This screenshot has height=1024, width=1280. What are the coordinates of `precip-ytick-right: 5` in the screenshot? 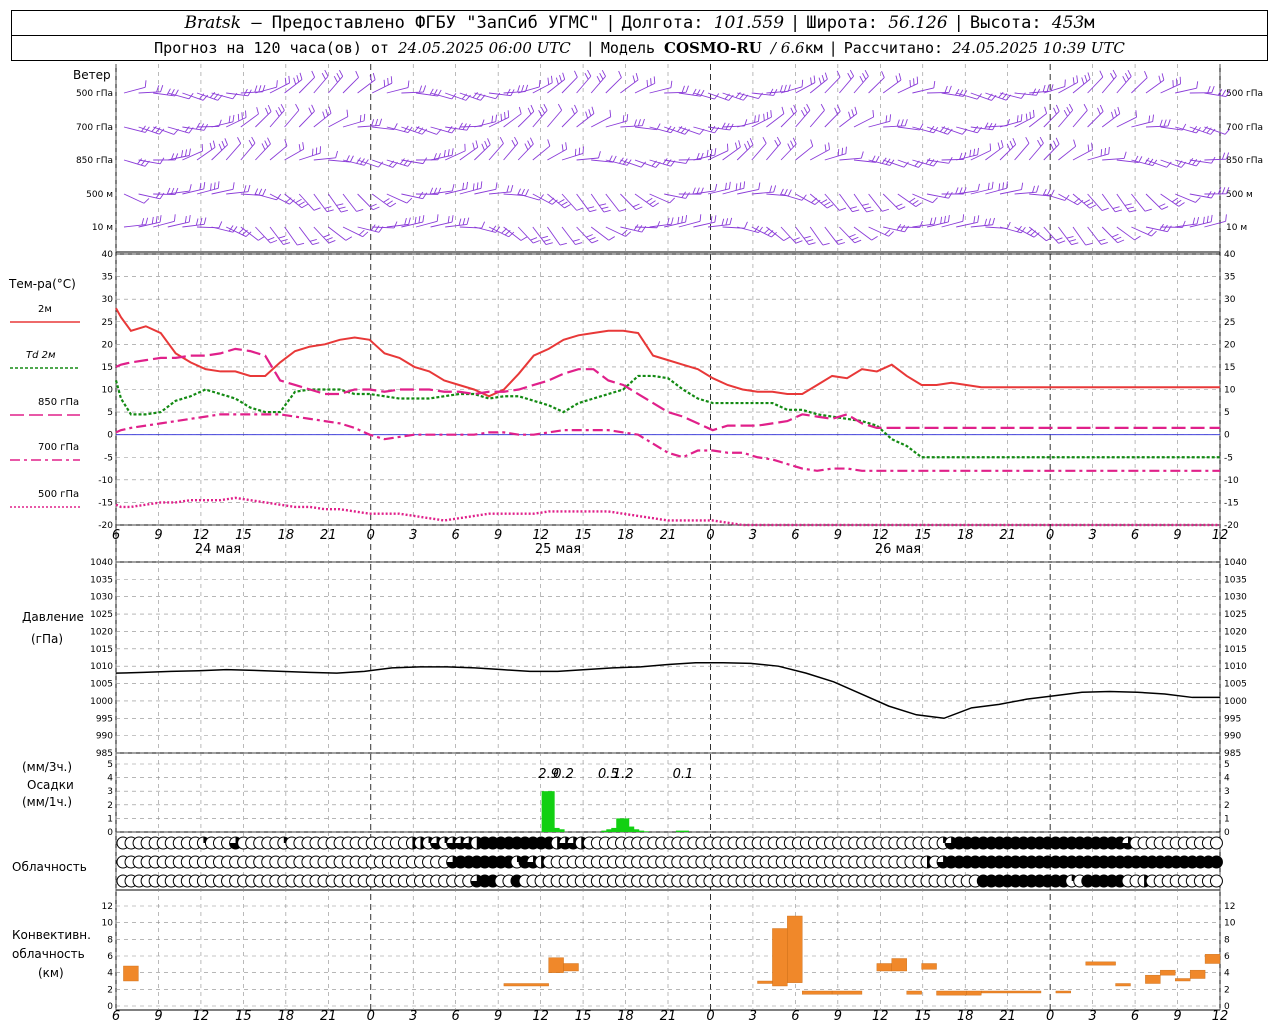 It's located at (1227, 765).